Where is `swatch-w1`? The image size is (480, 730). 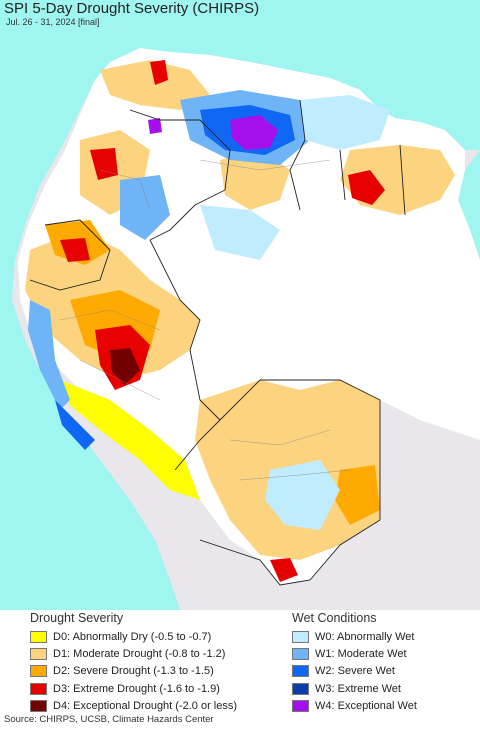 swatch-w1 is located at coordinates (300, 654).